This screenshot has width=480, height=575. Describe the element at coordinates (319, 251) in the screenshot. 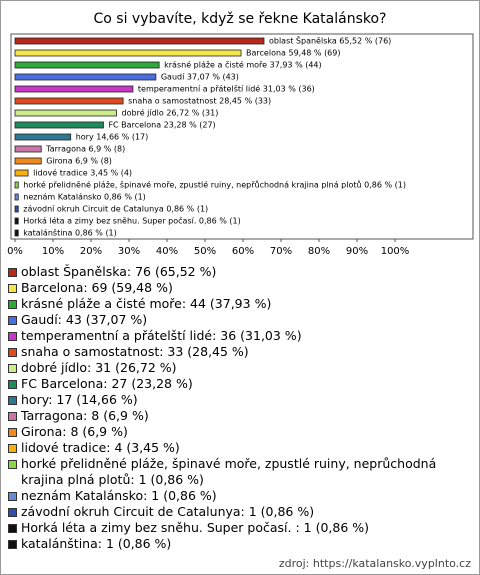

I see `x-tick-label: 80%` at that location.